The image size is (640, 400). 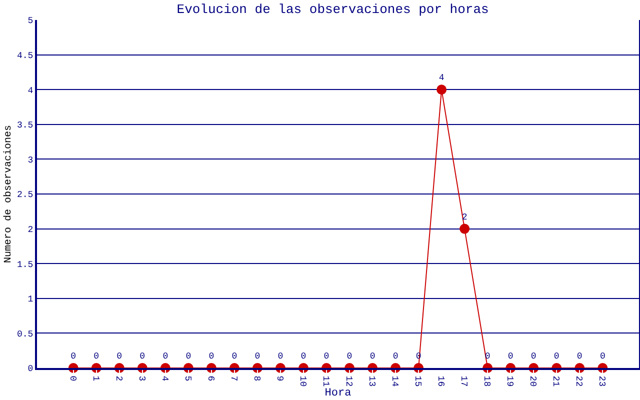 What do you see at coordinates (303, 381) in the screenshot?
I see `x-tick-label: 10` at bounding box center [303, 381].